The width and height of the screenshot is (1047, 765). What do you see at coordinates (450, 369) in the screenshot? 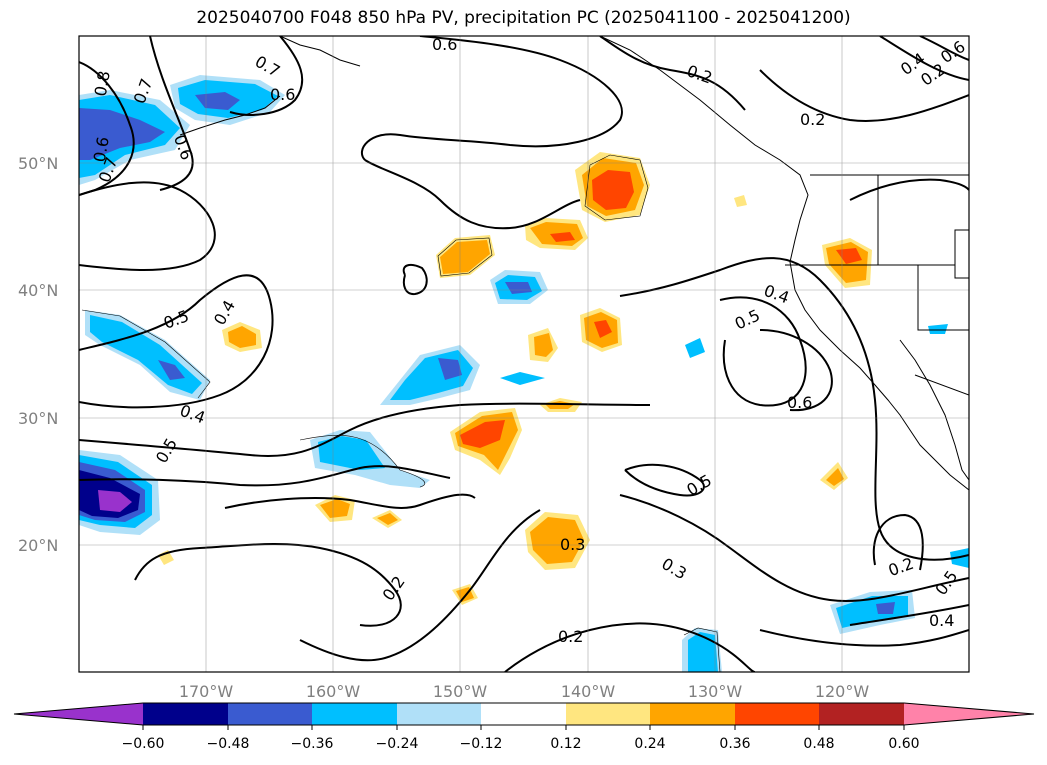
I see `precip-fill-mid-c1` at bounding box center [450, 369].